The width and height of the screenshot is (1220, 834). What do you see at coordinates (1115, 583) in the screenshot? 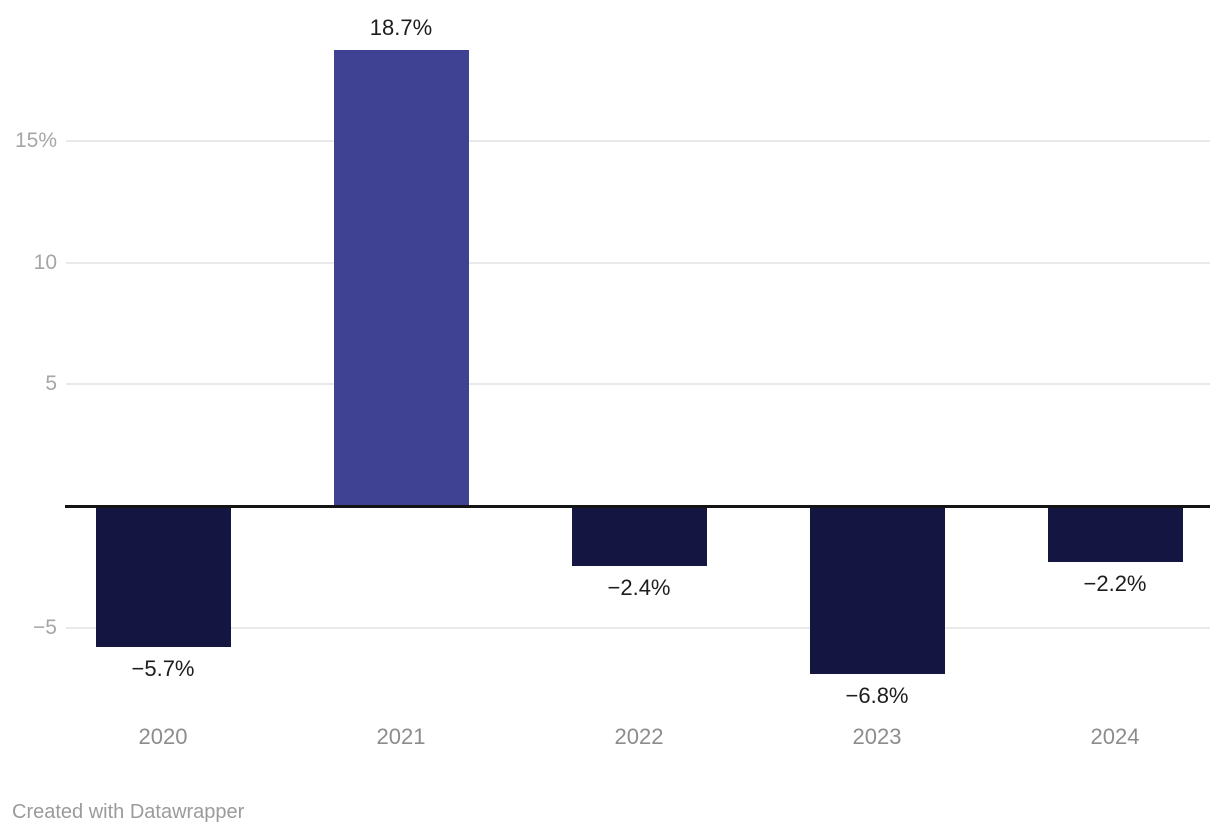
I see `value-label-2024: −2.2%` at bounding box center [1115, 583].